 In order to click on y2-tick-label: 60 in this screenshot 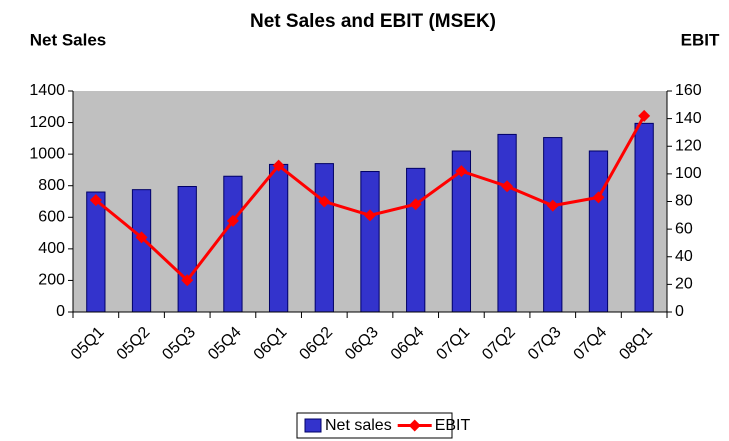, I will do `click(684, 228)`.